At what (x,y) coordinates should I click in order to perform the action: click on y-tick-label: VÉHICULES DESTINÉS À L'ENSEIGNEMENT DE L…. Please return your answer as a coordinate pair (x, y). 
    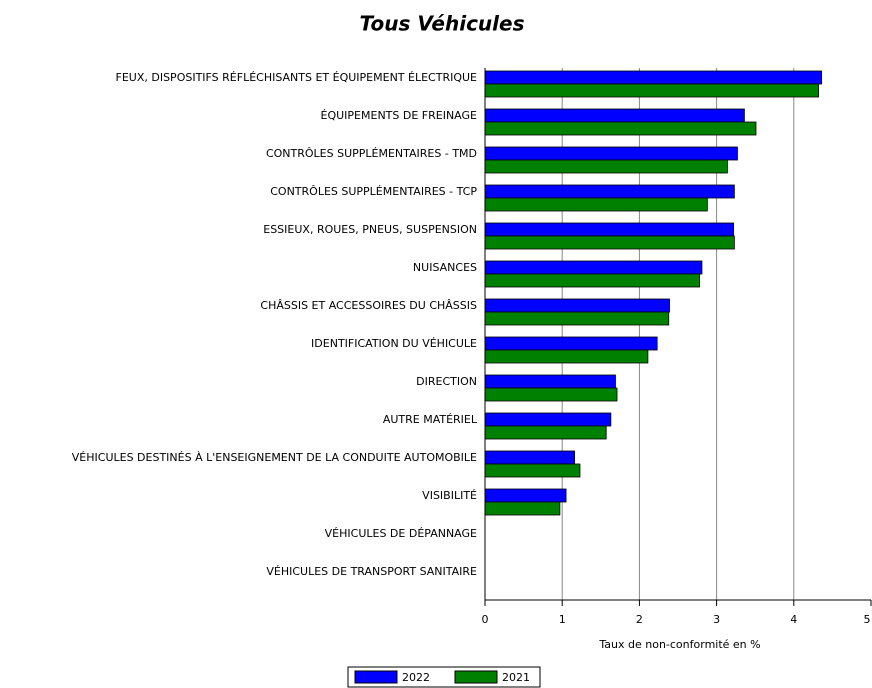
    Looking at the image, I should click on (274, 457).